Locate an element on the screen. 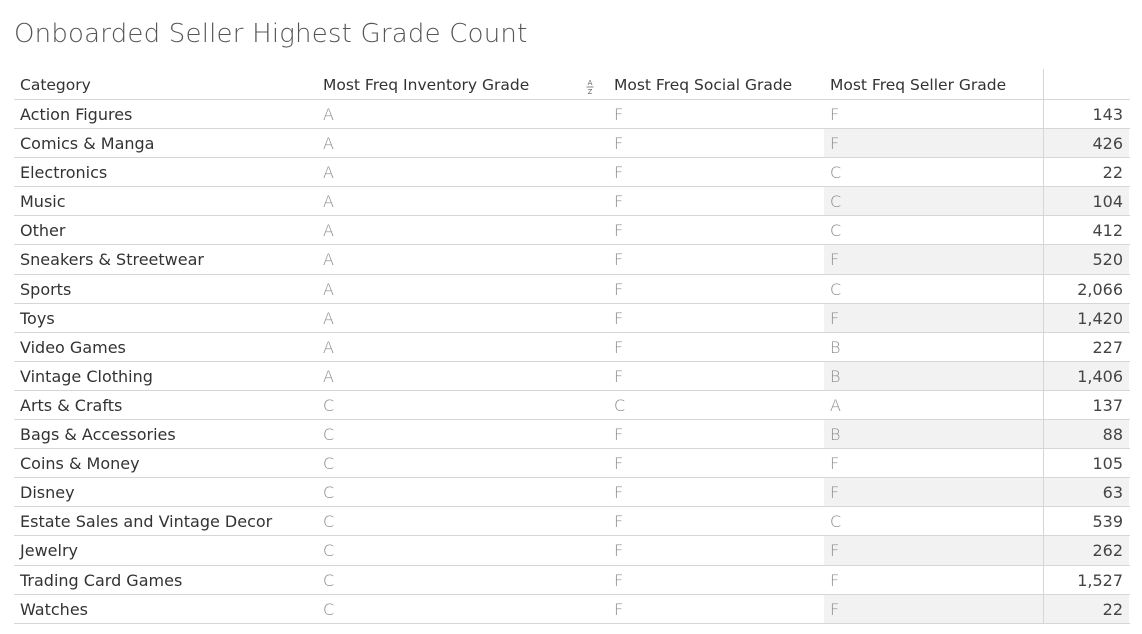  count-cell: 1,406 is located at coordinates (1100, 376).